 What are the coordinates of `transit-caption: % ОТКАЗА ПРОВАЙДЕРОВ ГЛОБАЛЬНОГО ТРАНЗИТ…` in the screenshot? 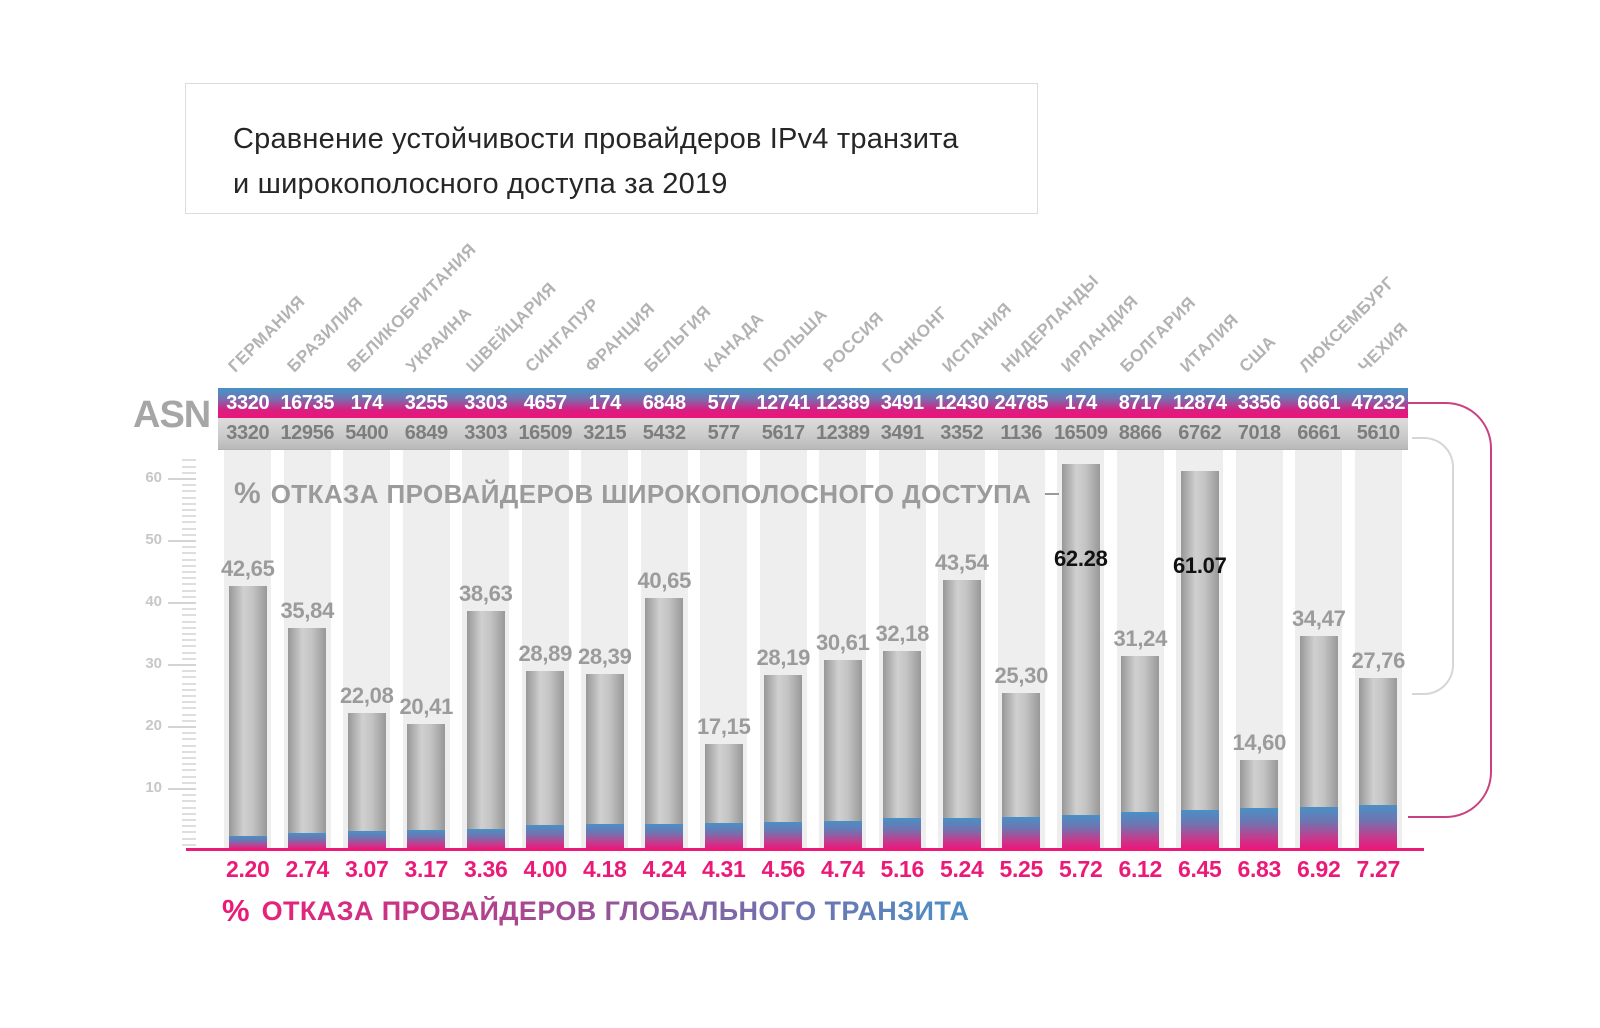 It's located at (595, 911).